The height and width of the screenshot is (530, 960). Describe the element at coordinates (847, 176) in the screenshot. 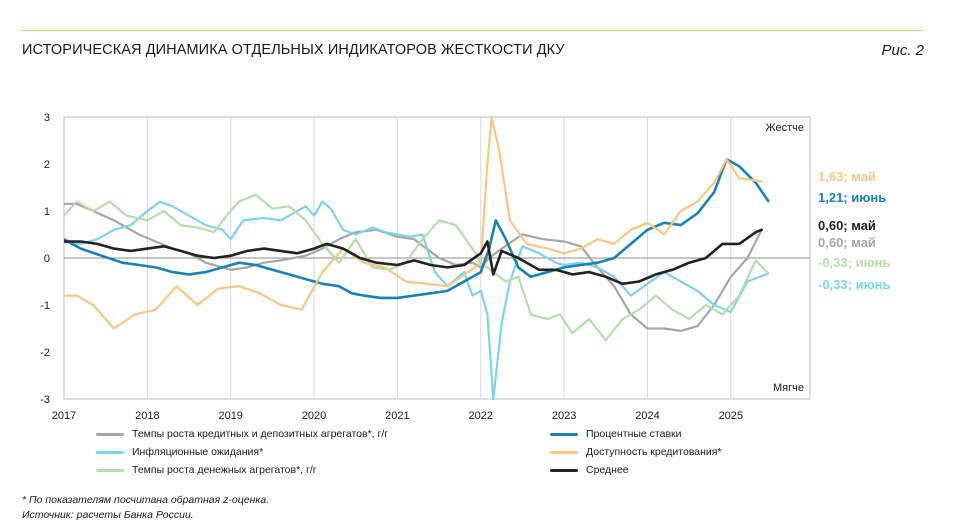

I see `end-label: 1,63; май` at that location.